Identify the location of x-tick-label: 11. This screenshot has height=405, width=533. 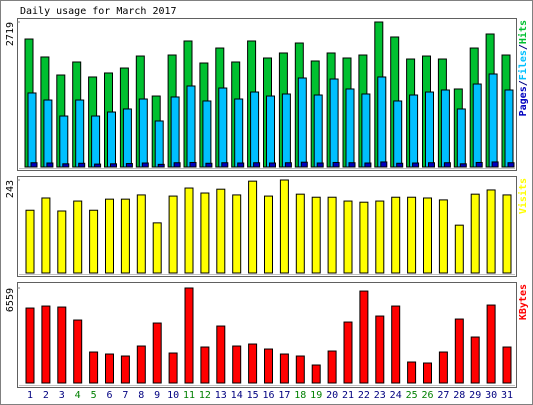
(189, 395).